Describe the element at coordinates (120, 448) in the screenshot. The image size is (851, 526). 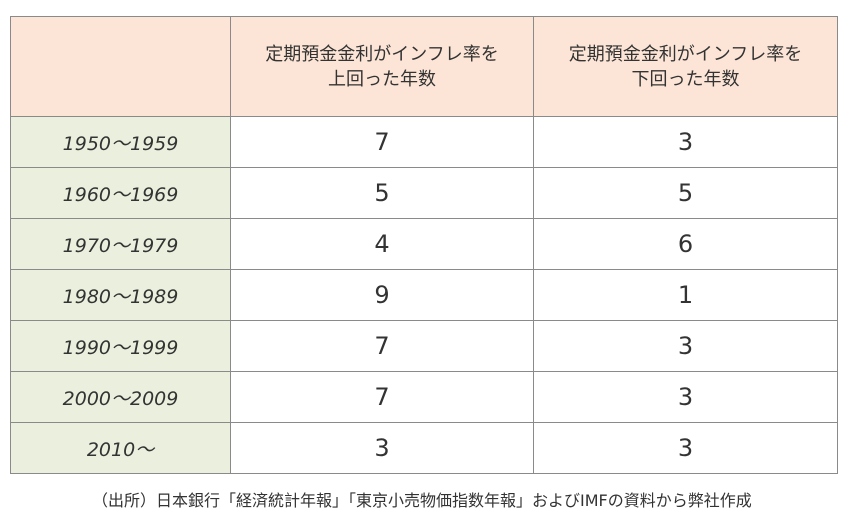
I see `period-cell: 2010～` at that location.